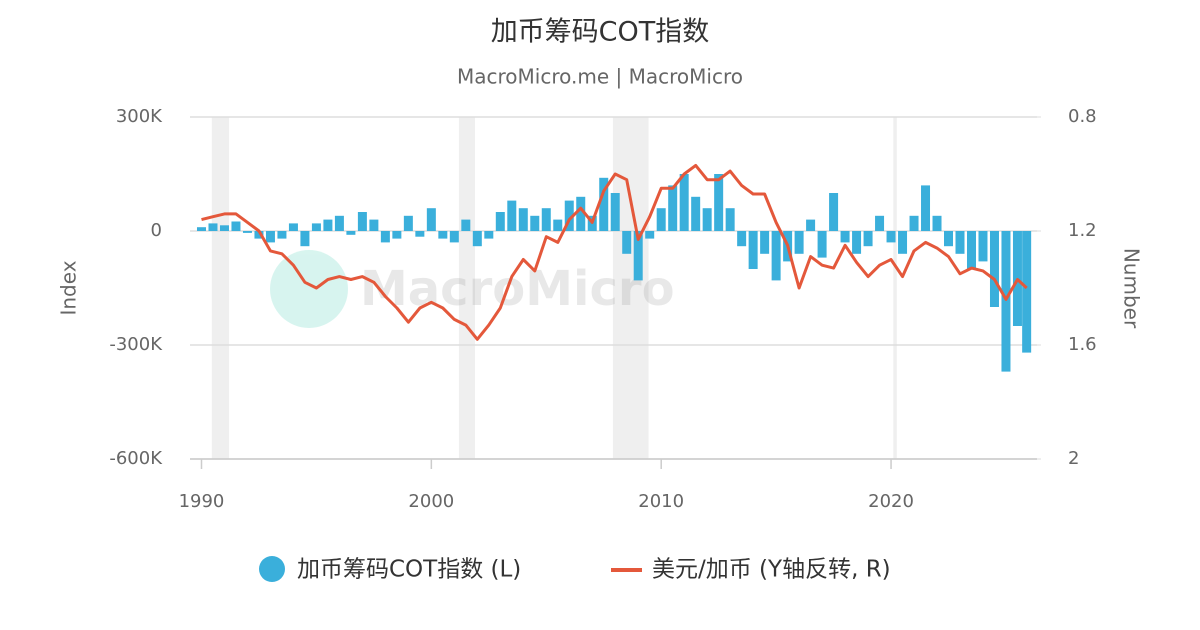 Image resolution: width=1200 pixels, height=630 pixels. What do you see at coordinates (600, 32) in the screenshot?
I see `chart-title: 加币筹码COT指数` at bounding box center [600, 32].